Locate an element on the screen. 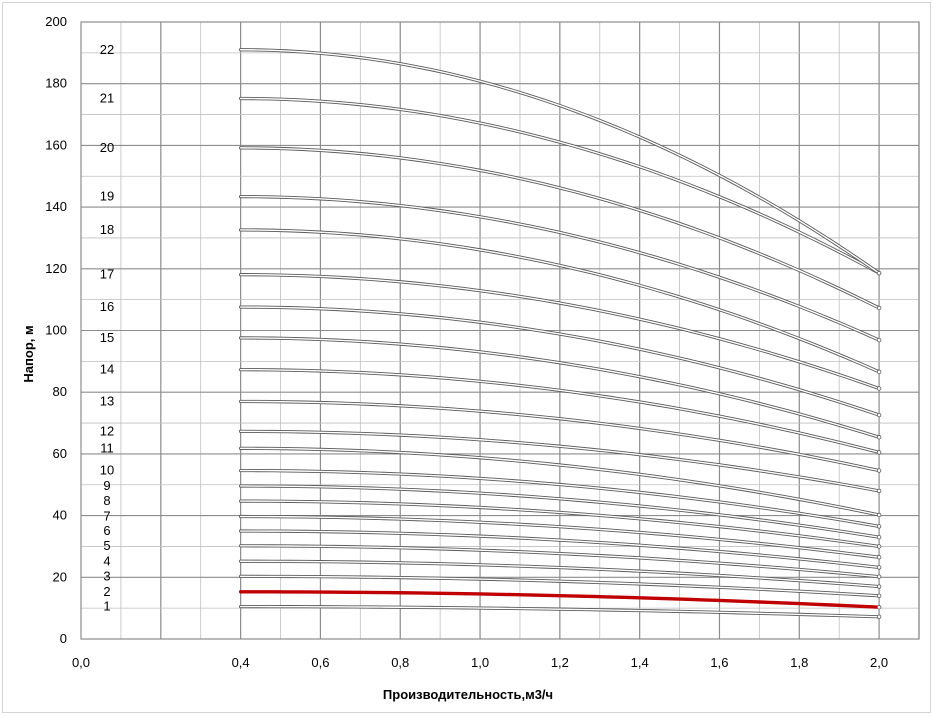 The width and height of the screenshot is (933, 717). y-tick-label: 140 is located at coordinates (56, 206).